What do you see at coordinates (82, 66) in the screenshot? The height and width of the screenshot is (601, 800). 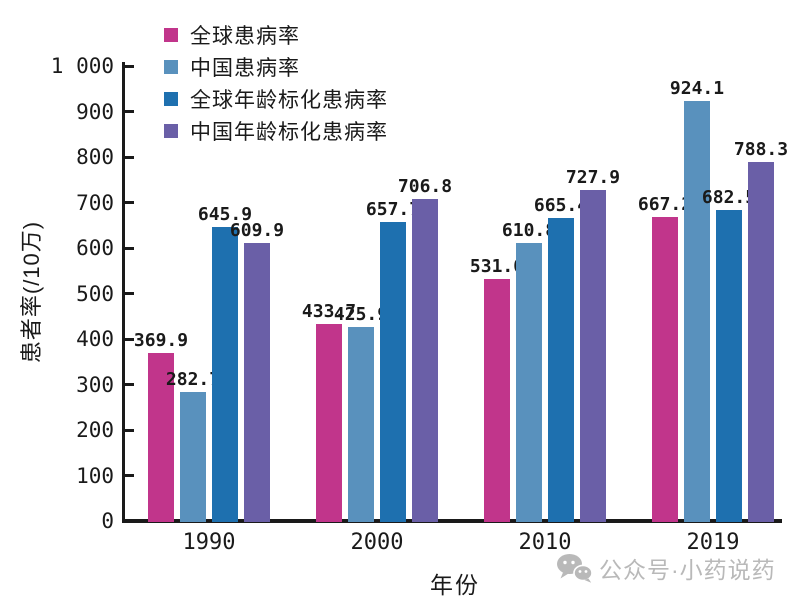 I see `y-tick-label: 1 000` at bounding box center [82, 66].